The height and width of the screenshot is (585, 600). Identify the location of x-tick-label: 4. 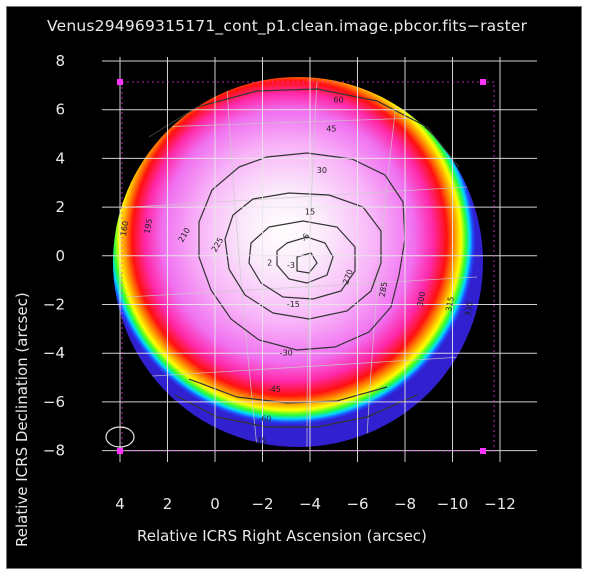
(120, 504).